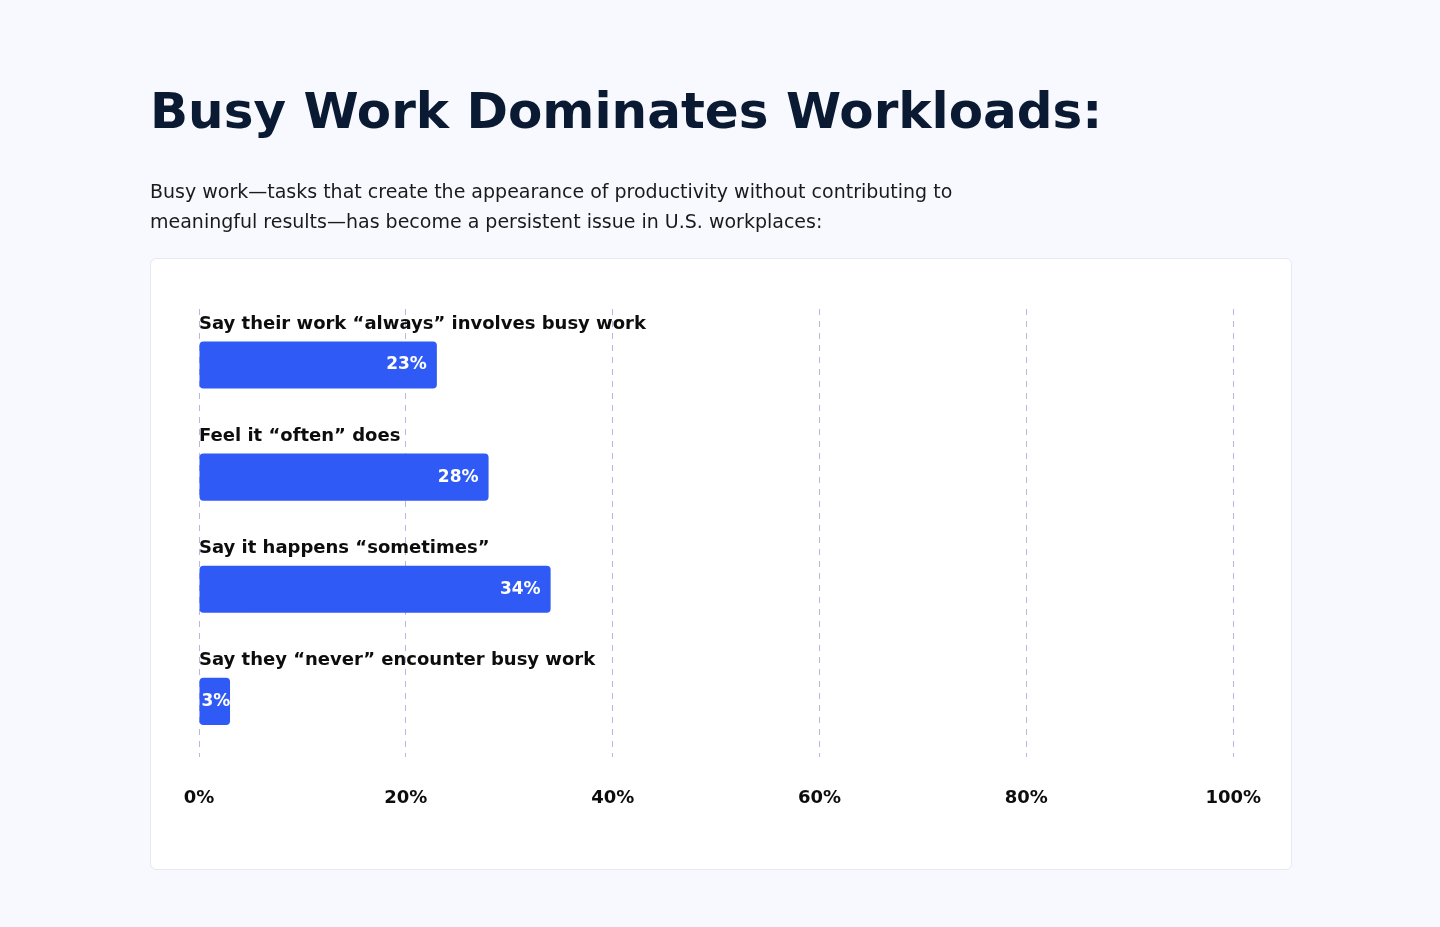  Describe the element at coordinates (552, 206) in the screenshot. I see `chart-subtitle: Busy work—tasks that create the appearance of productivity without contributing to meaningful results—has become a persistent issue in U.S. workplaces:` at that location.